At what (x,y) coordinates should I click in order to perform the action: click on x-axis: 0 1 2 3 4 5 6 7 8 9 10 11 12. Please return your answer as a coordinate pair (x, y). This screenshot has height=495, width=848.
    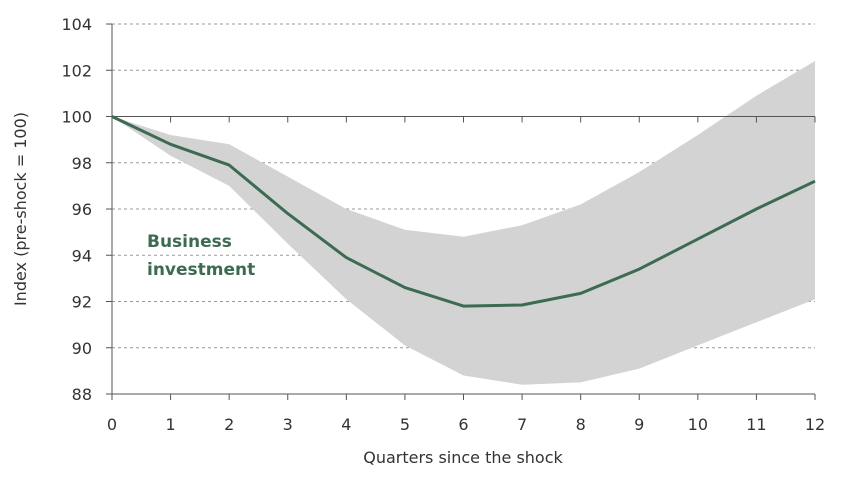
    Looking at the image, I should click on (466, 413).